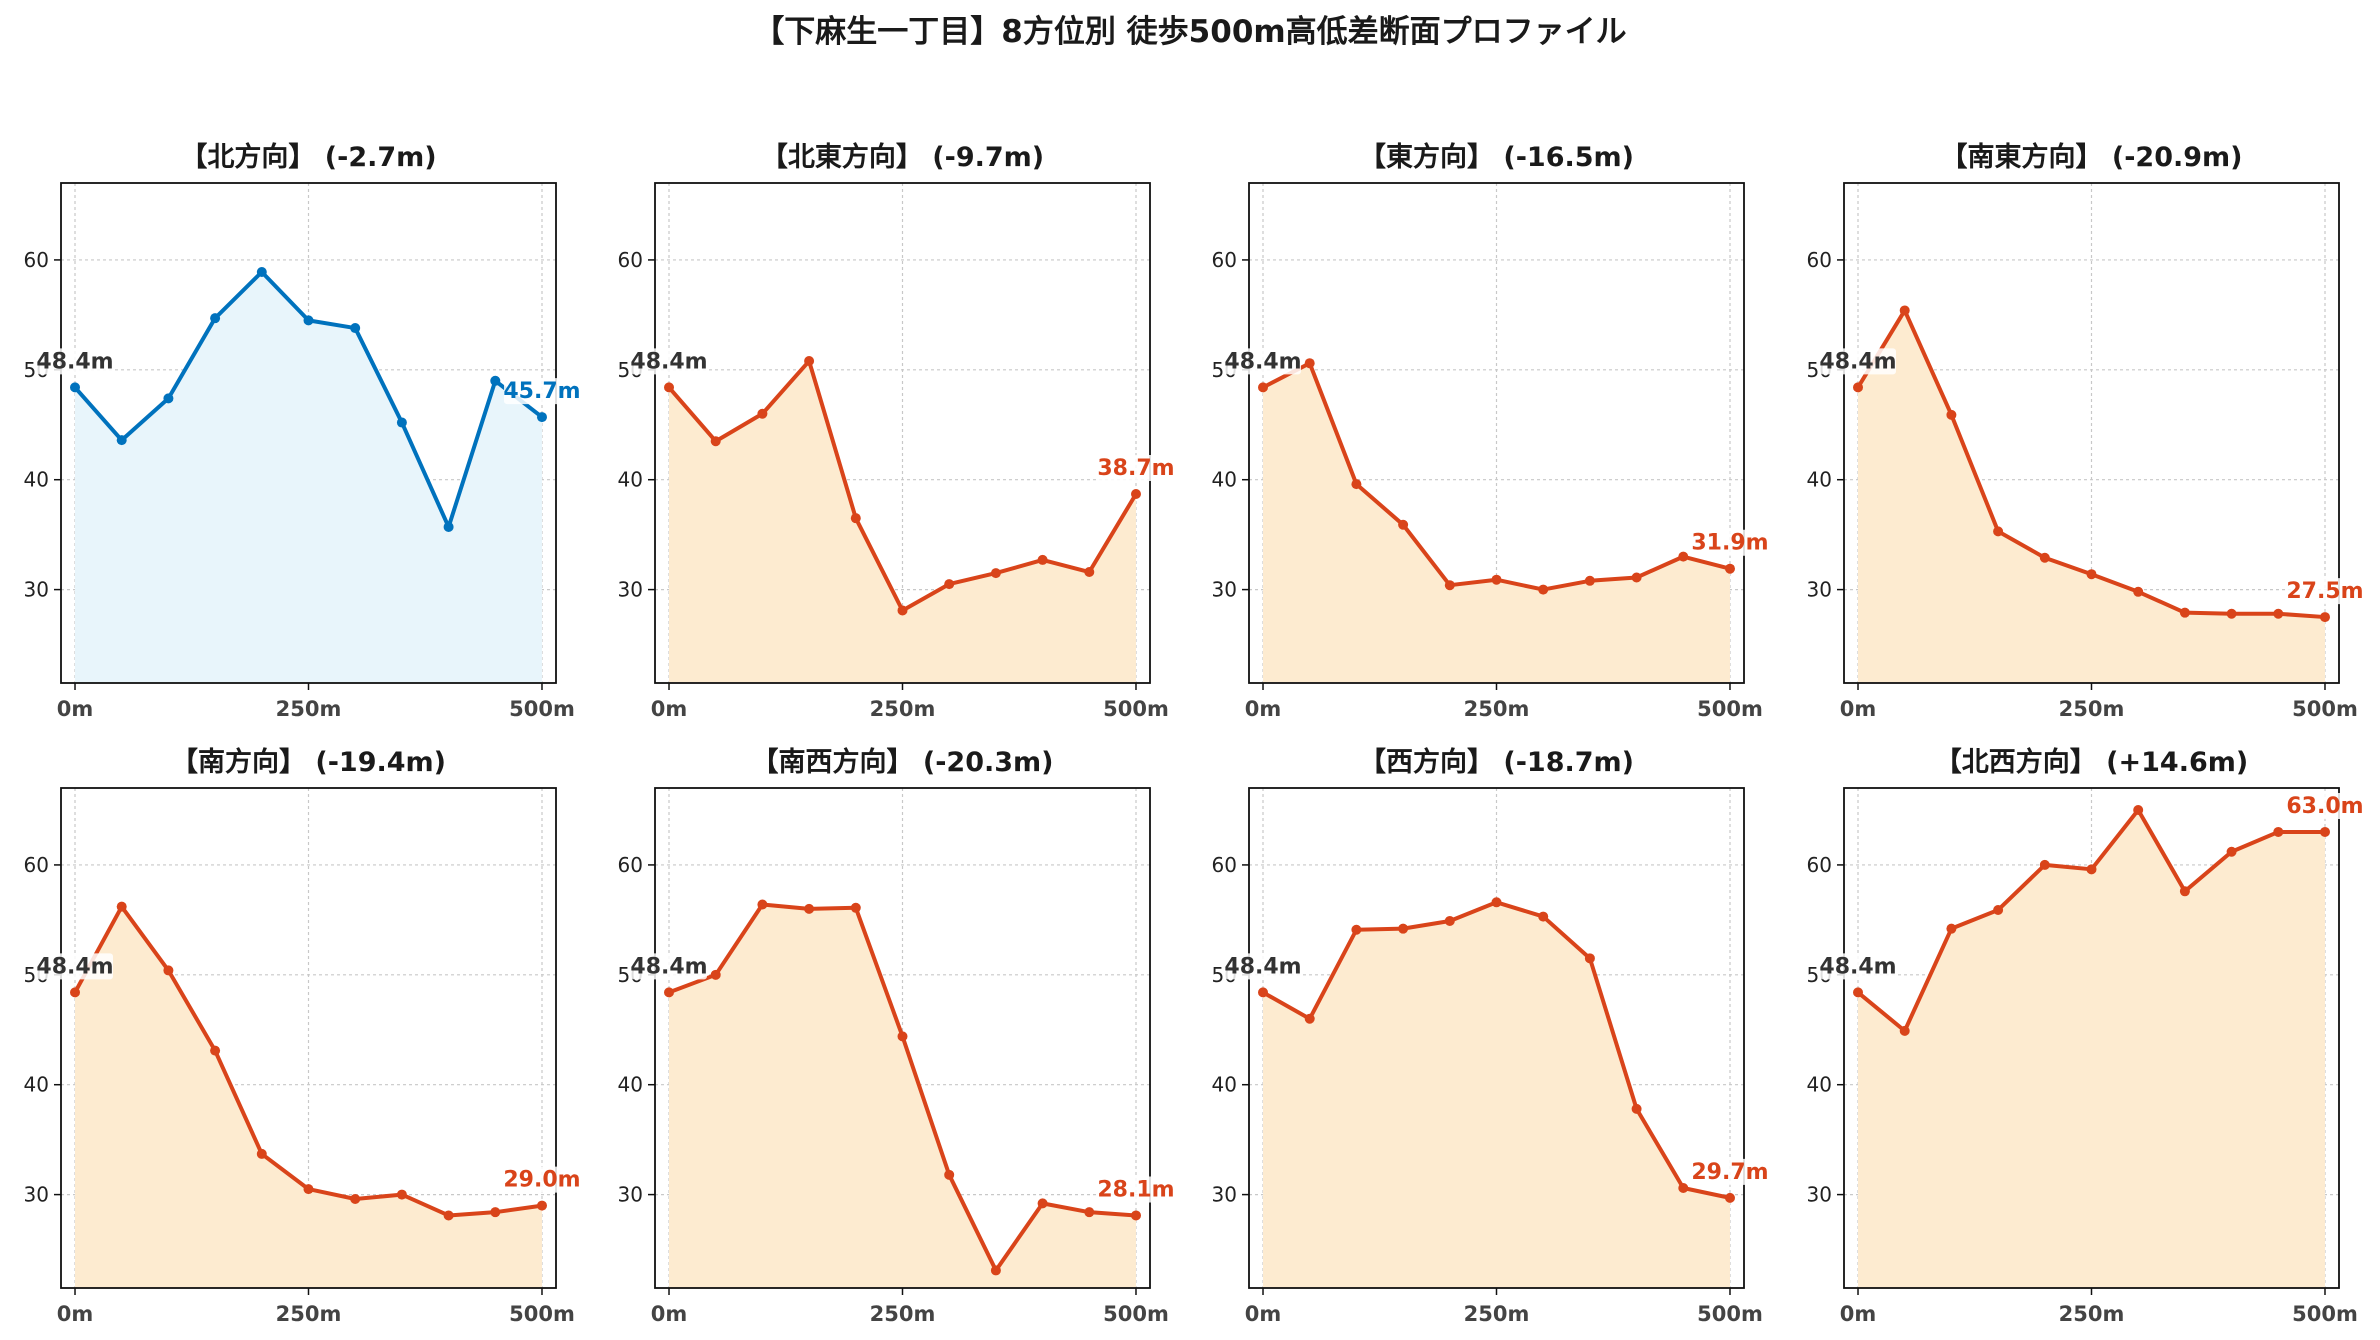  I want to click on panel-title: 【東方向】 (-16.5m), so click(1496, 157).